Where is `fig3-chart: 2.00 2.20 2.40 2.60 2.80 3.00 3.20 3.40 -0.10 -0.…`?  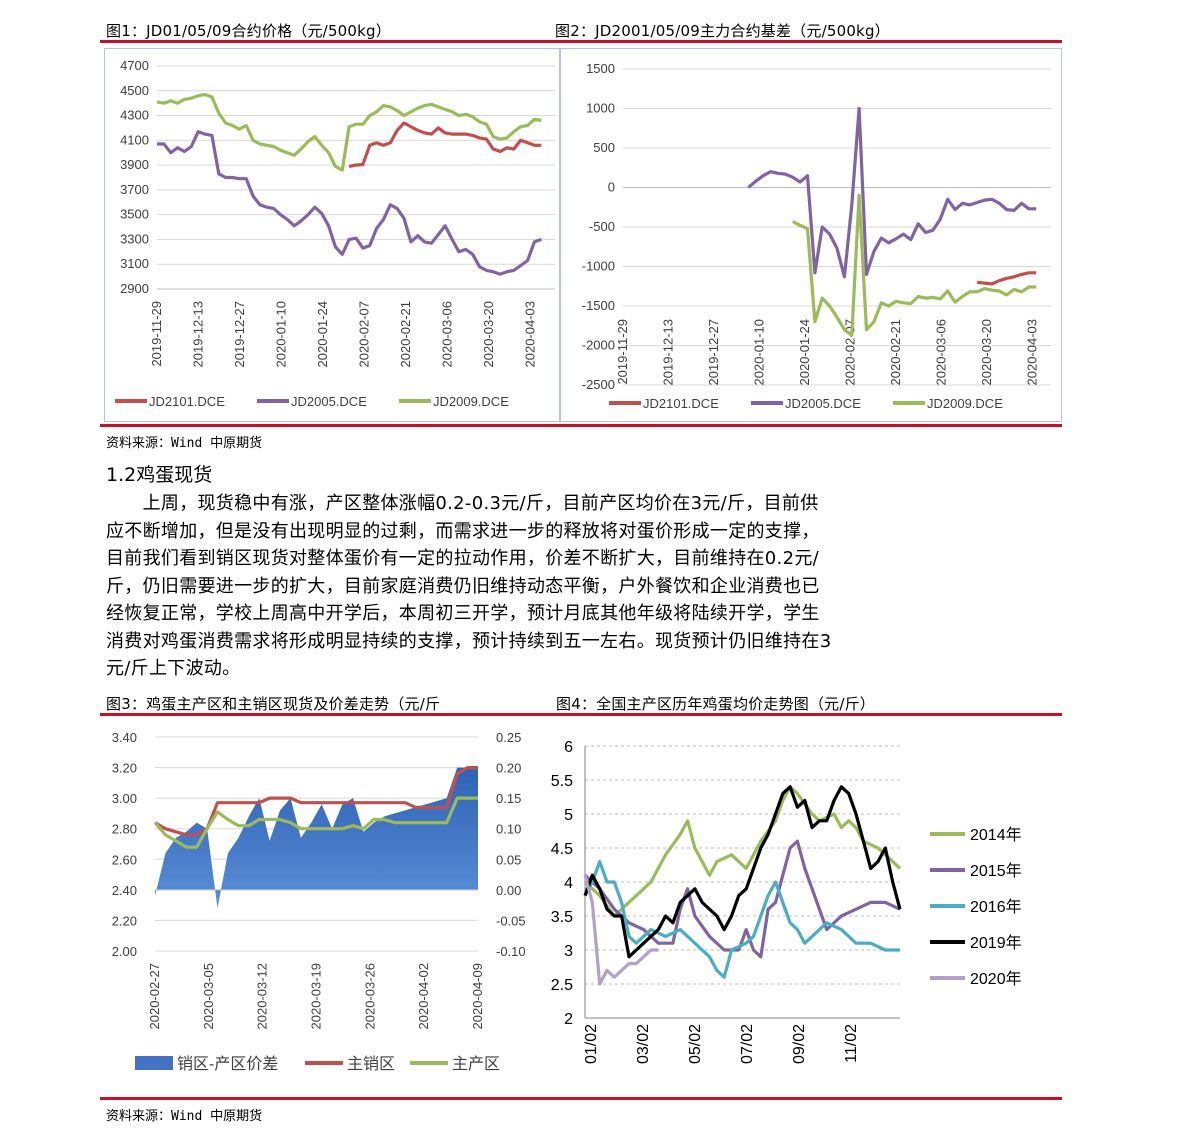 fig3-chart: 2.00 2.20 2.40 2.60 2.80 3.00 3.20 3.40 -0.10 -0.… is located at coordinates (320, 906).